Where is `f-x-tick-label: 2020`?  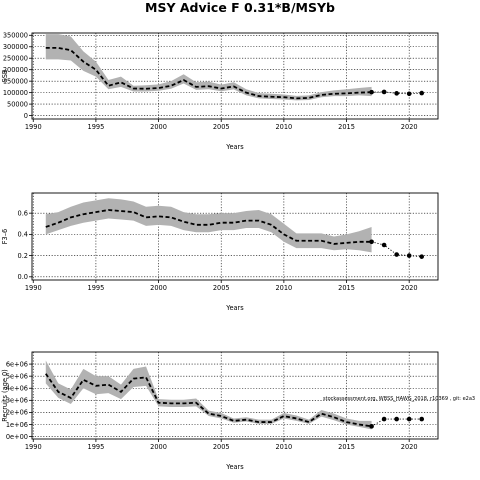 f-x-tick-label: 2020 is located at coordinates (409, 288).